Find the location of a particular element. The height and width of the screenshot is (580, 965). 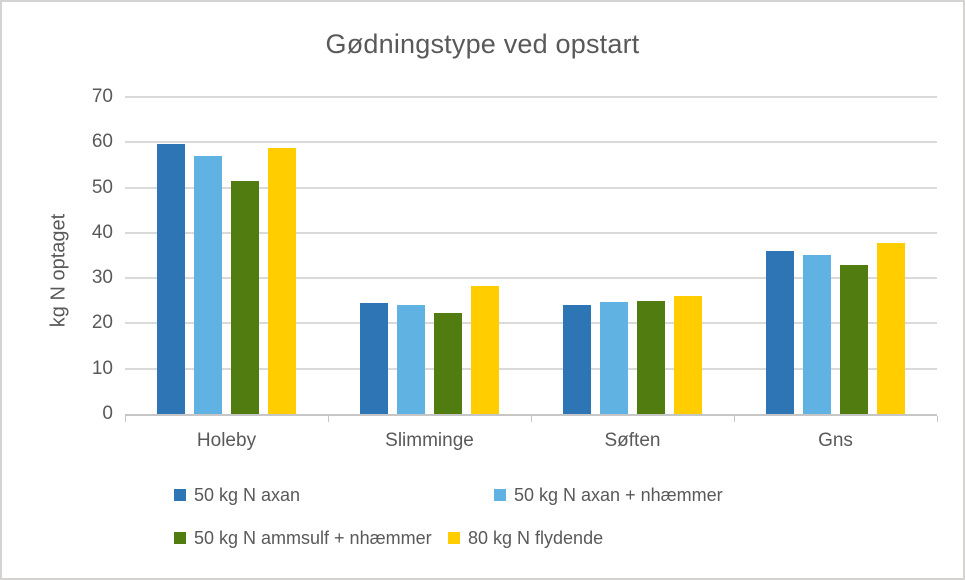

y-tick-label: 70 is located at coordinates (102, 96).